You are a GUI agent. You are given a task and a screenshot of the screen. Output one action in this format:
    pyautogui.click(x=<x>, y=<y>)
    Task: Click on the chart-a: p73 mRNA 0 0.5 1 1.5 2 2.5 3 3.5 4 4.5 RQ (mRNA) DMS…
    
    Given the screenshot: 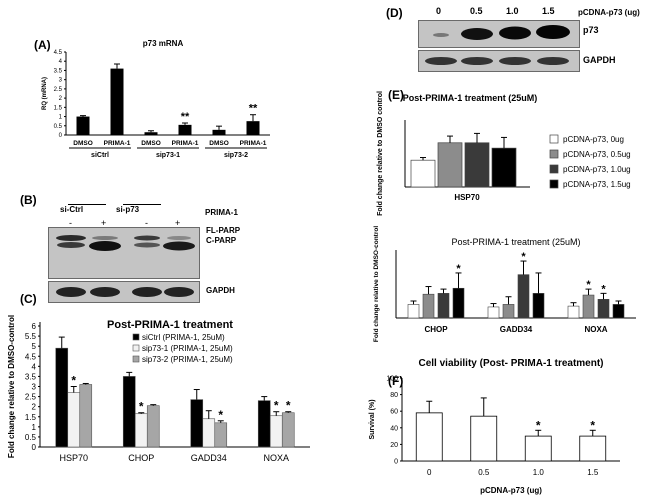 What is the action you would take?
    pyautogui.click(x=156, y=99)
    